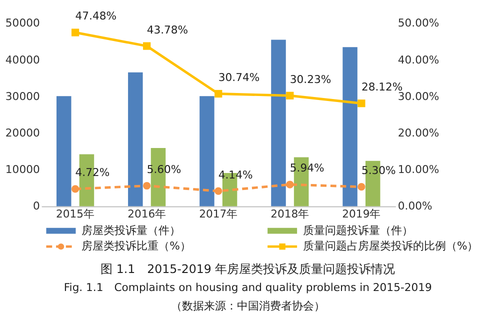 The image size is (481, 335). I want to click on data-label: 30.23%, so click(311, 79).